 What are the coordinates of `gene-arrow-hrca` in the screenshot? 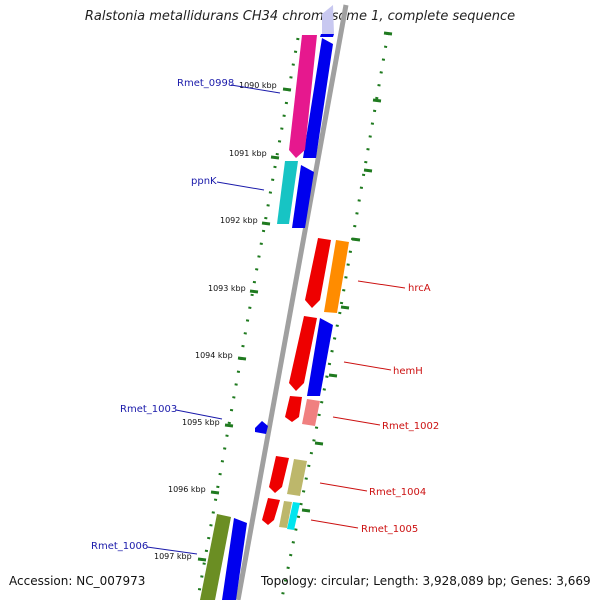 It's located at (336, 276).